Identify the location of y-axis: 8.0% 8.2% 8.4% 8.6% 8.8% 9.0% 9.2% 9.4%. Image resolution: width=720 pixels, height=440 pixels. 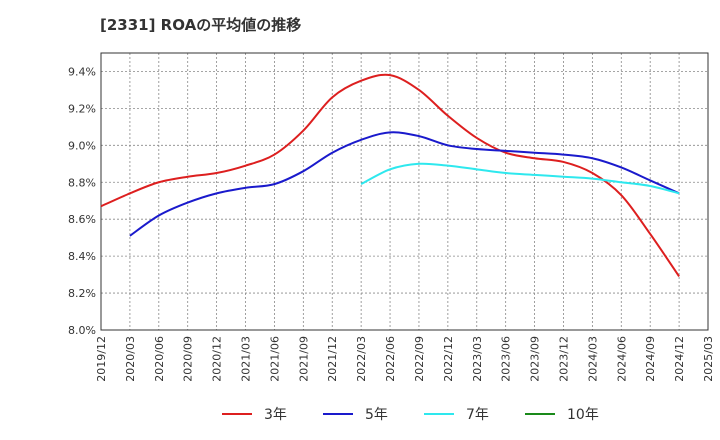
(82, 201).